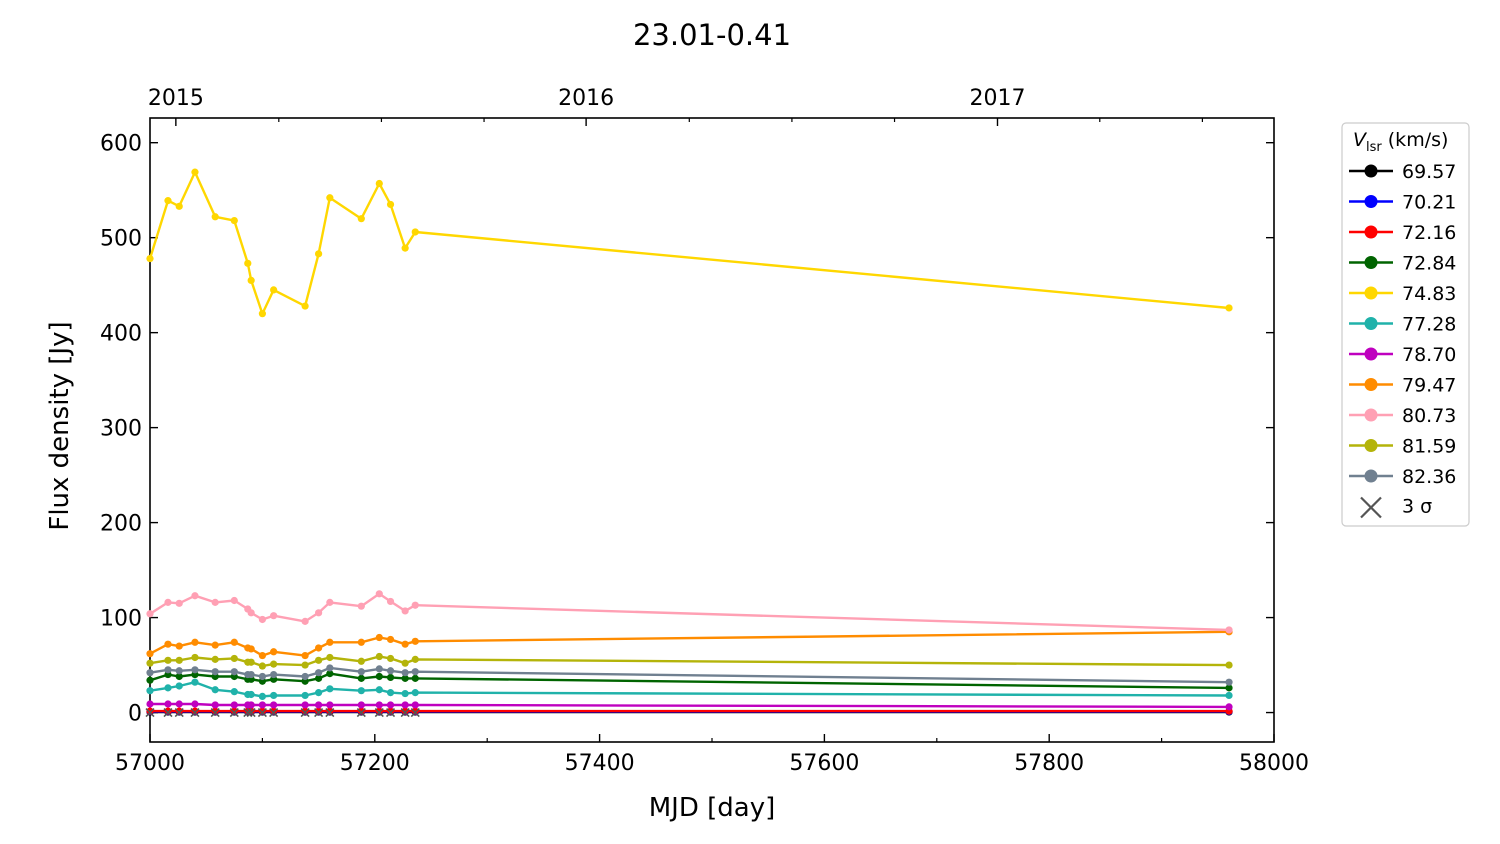 The image size is (1500, 844). Describe the element at coordinates (121, 429) in the screenshot. I see `y-tick-label: 300` at that location.